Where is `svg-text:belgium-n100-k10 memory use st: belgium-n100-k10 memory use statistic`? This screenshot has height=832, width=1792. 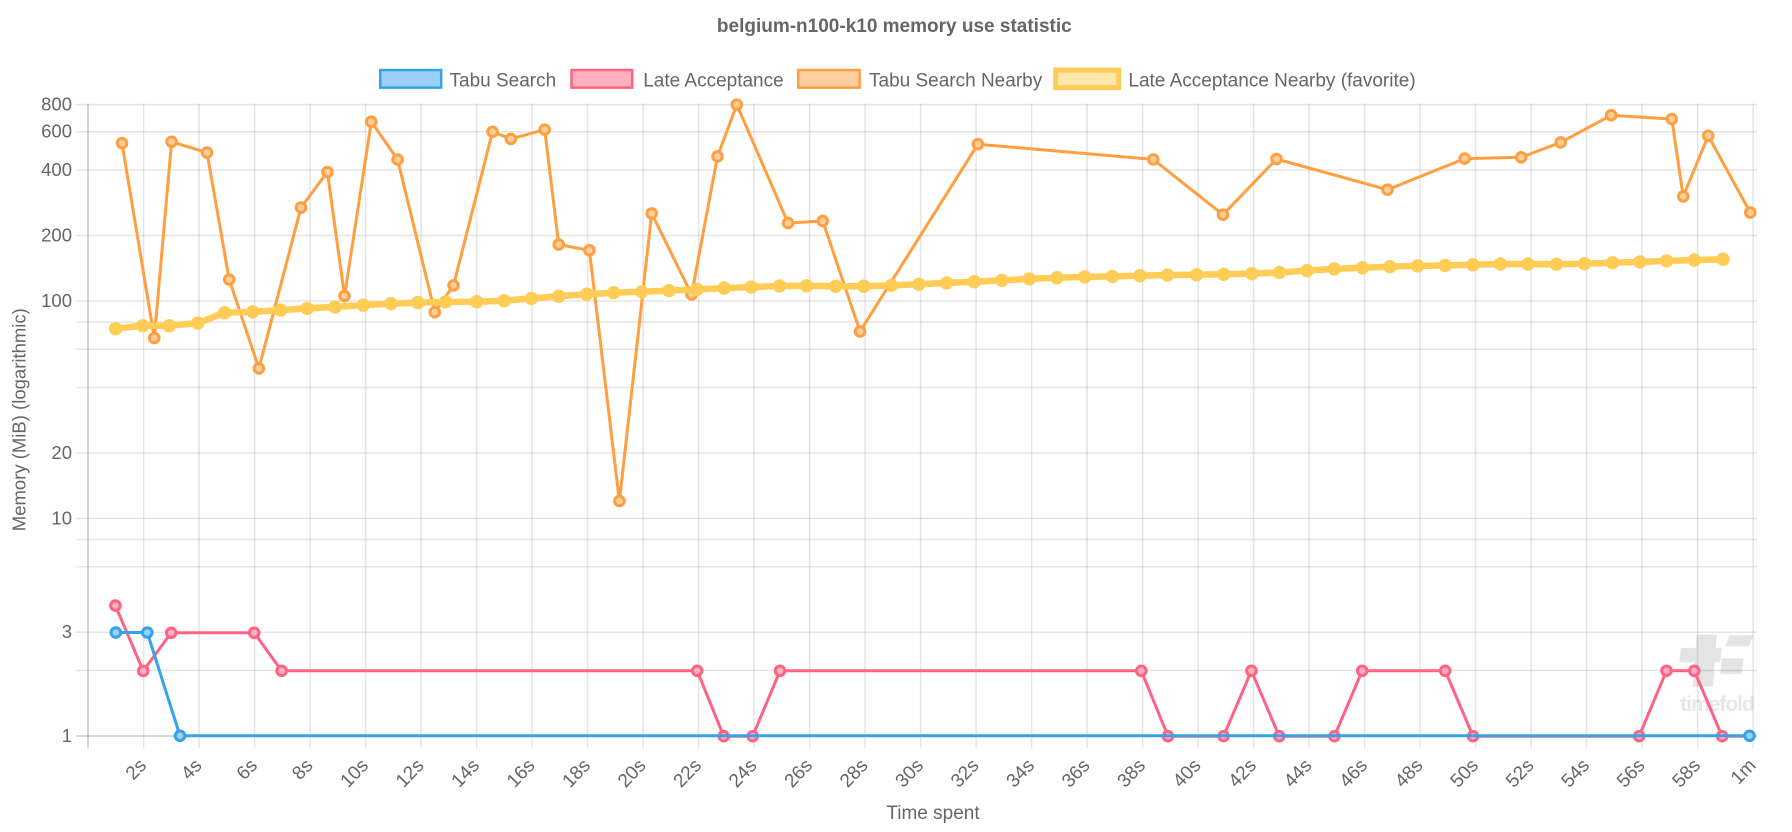 svg-text:belgium-n100-k10 memory use st: belgium-n100-k10 memory use statistic is located at coordinates (894, 26).